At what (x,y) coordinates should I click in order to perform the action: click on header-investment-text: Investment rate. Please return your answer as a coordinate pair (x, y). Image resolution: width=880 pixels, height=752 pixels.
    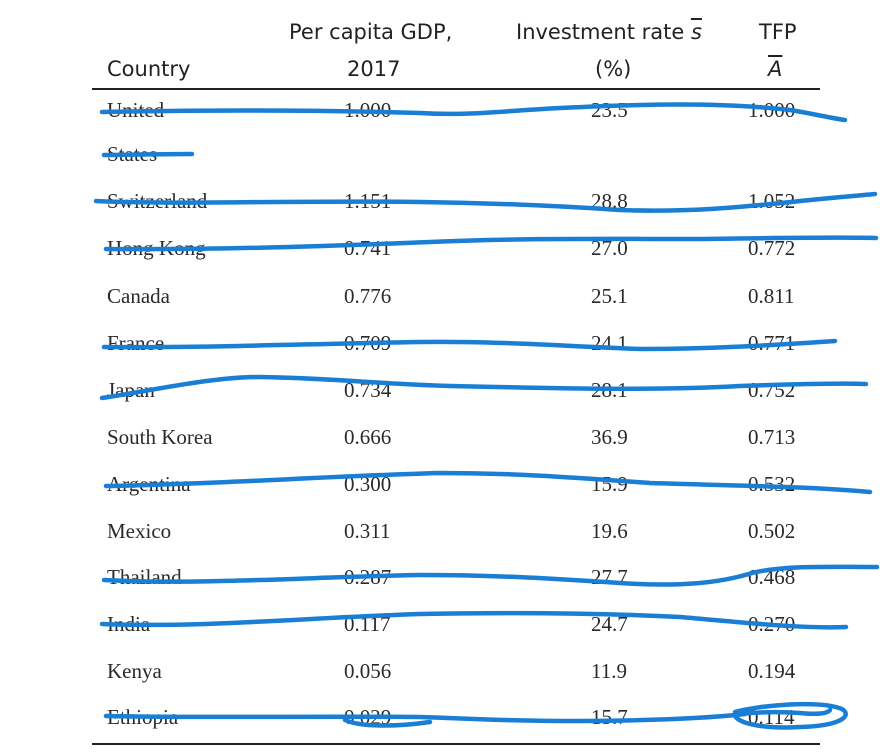
    Looking at the image, I should click on (603, 32).